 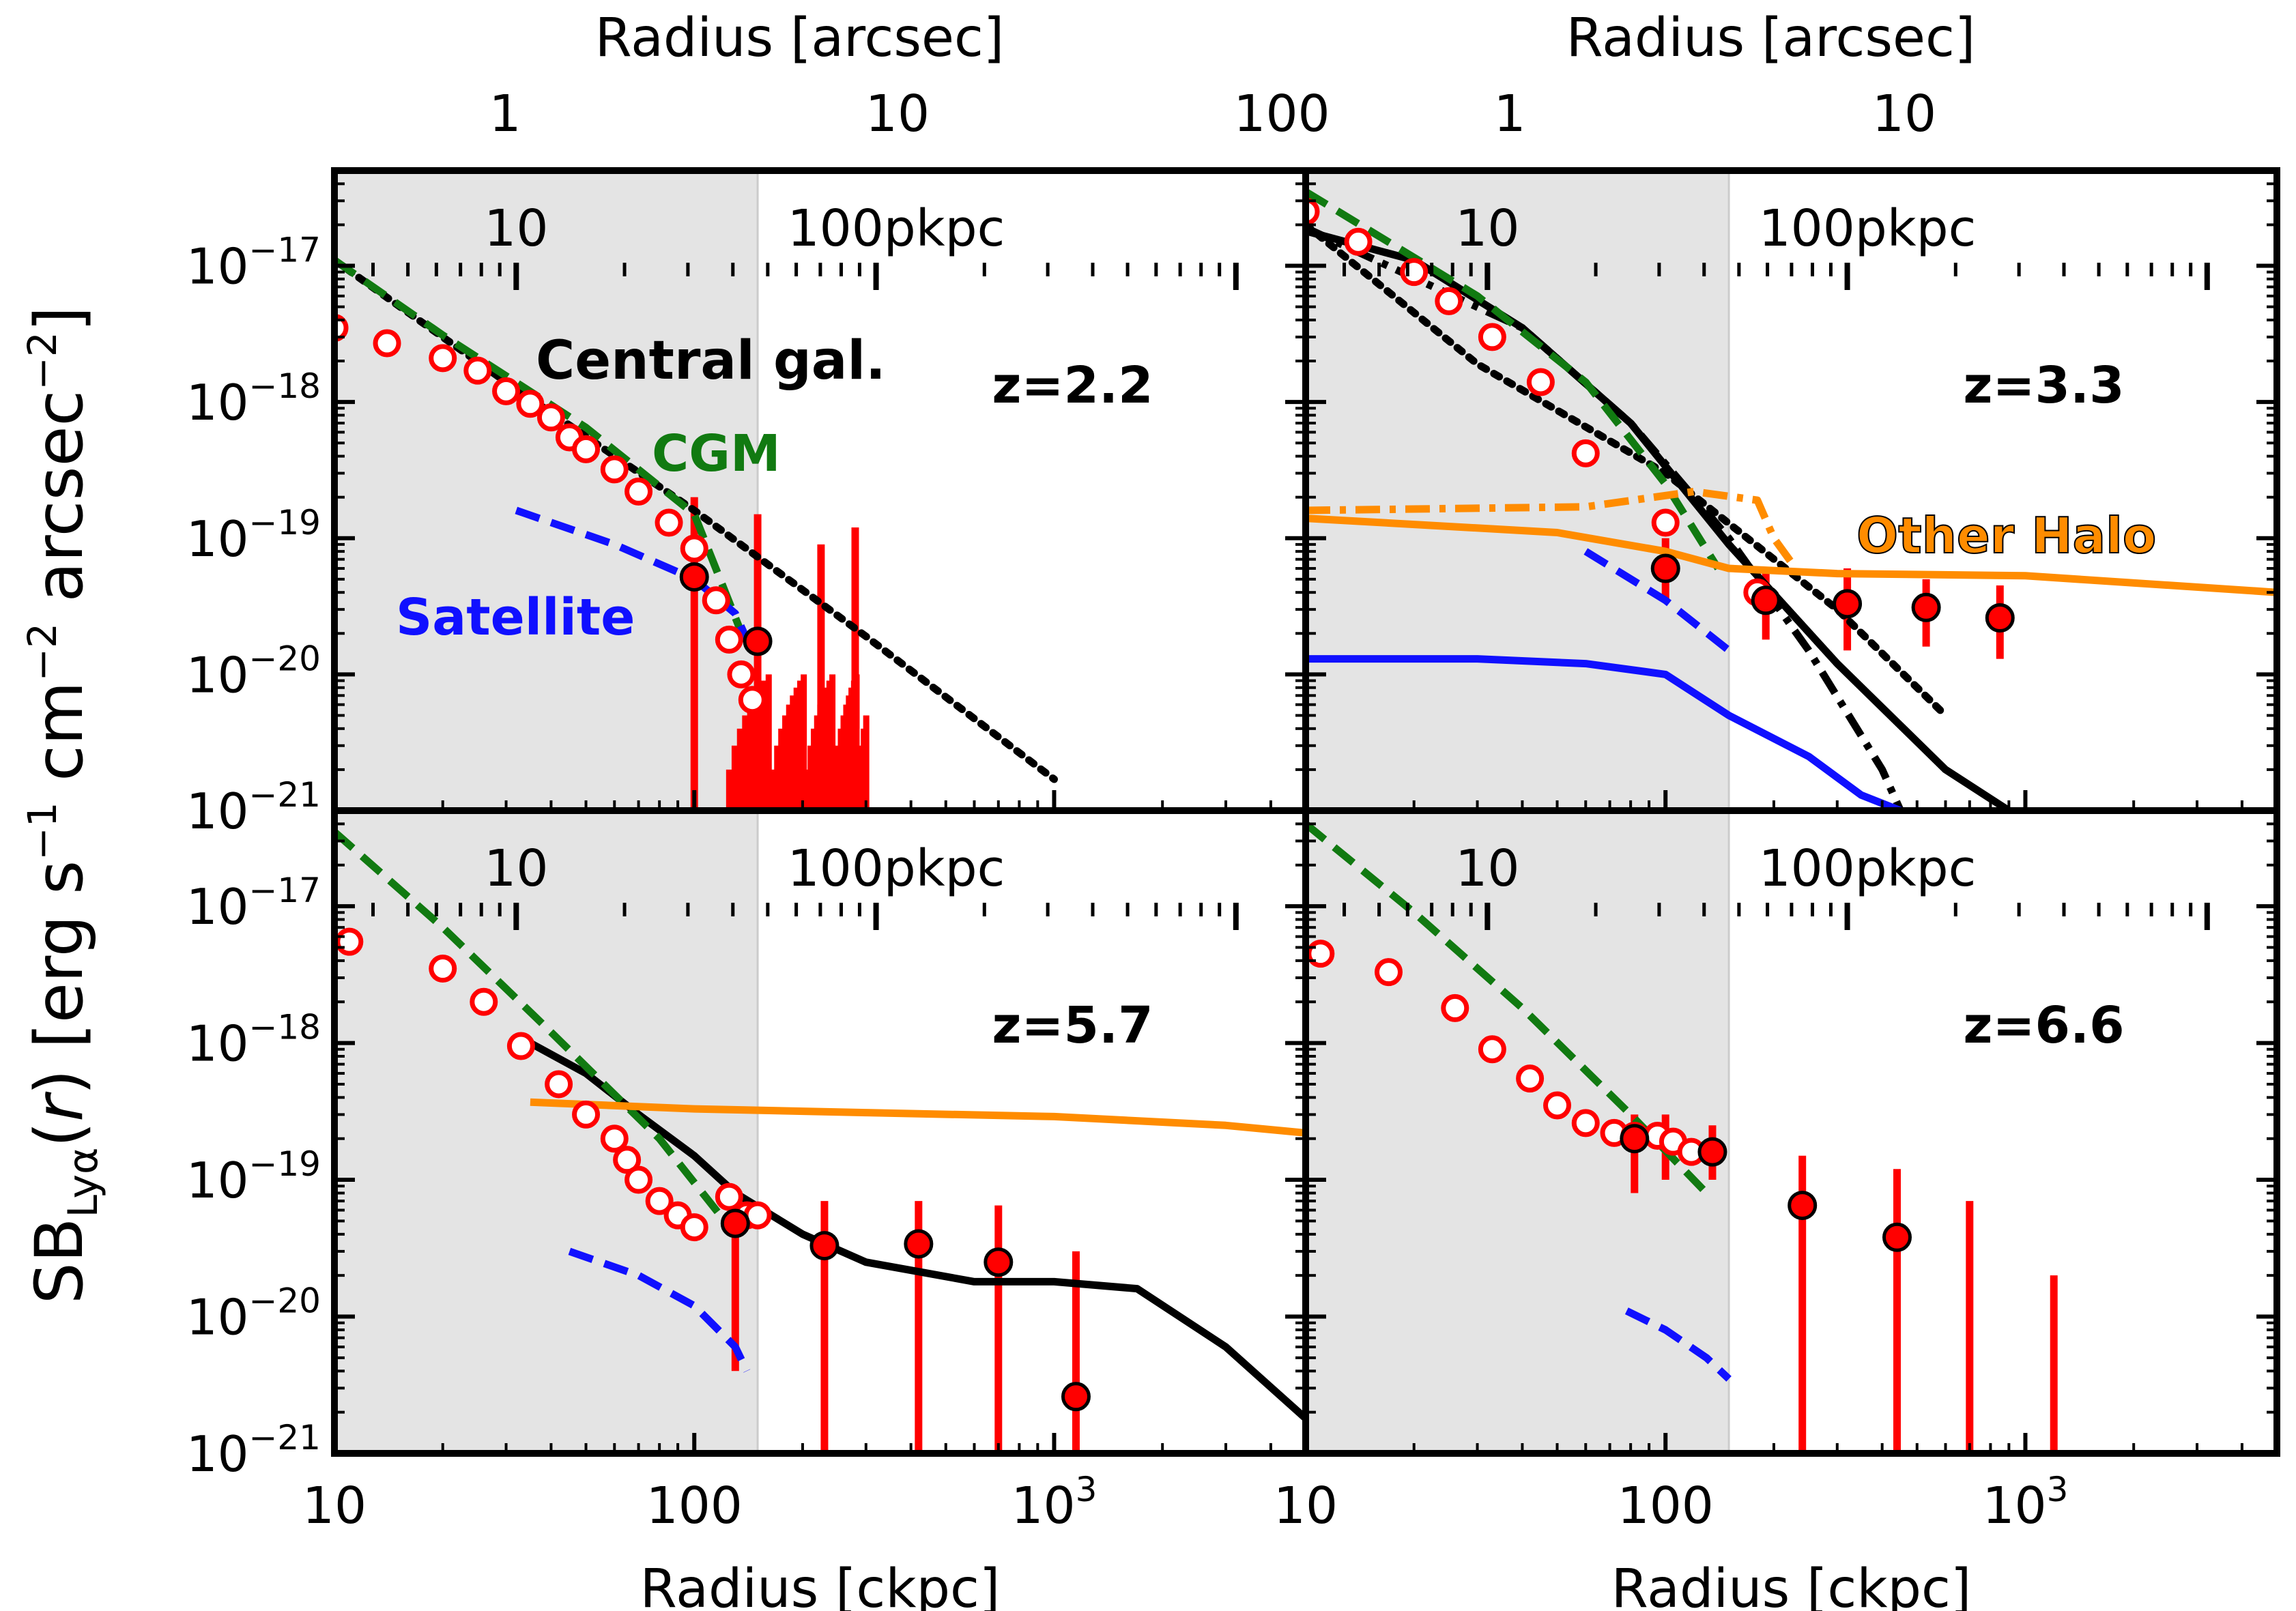 I want to click on redshift-label: z=6.6, so click(x=2043, y=1025).